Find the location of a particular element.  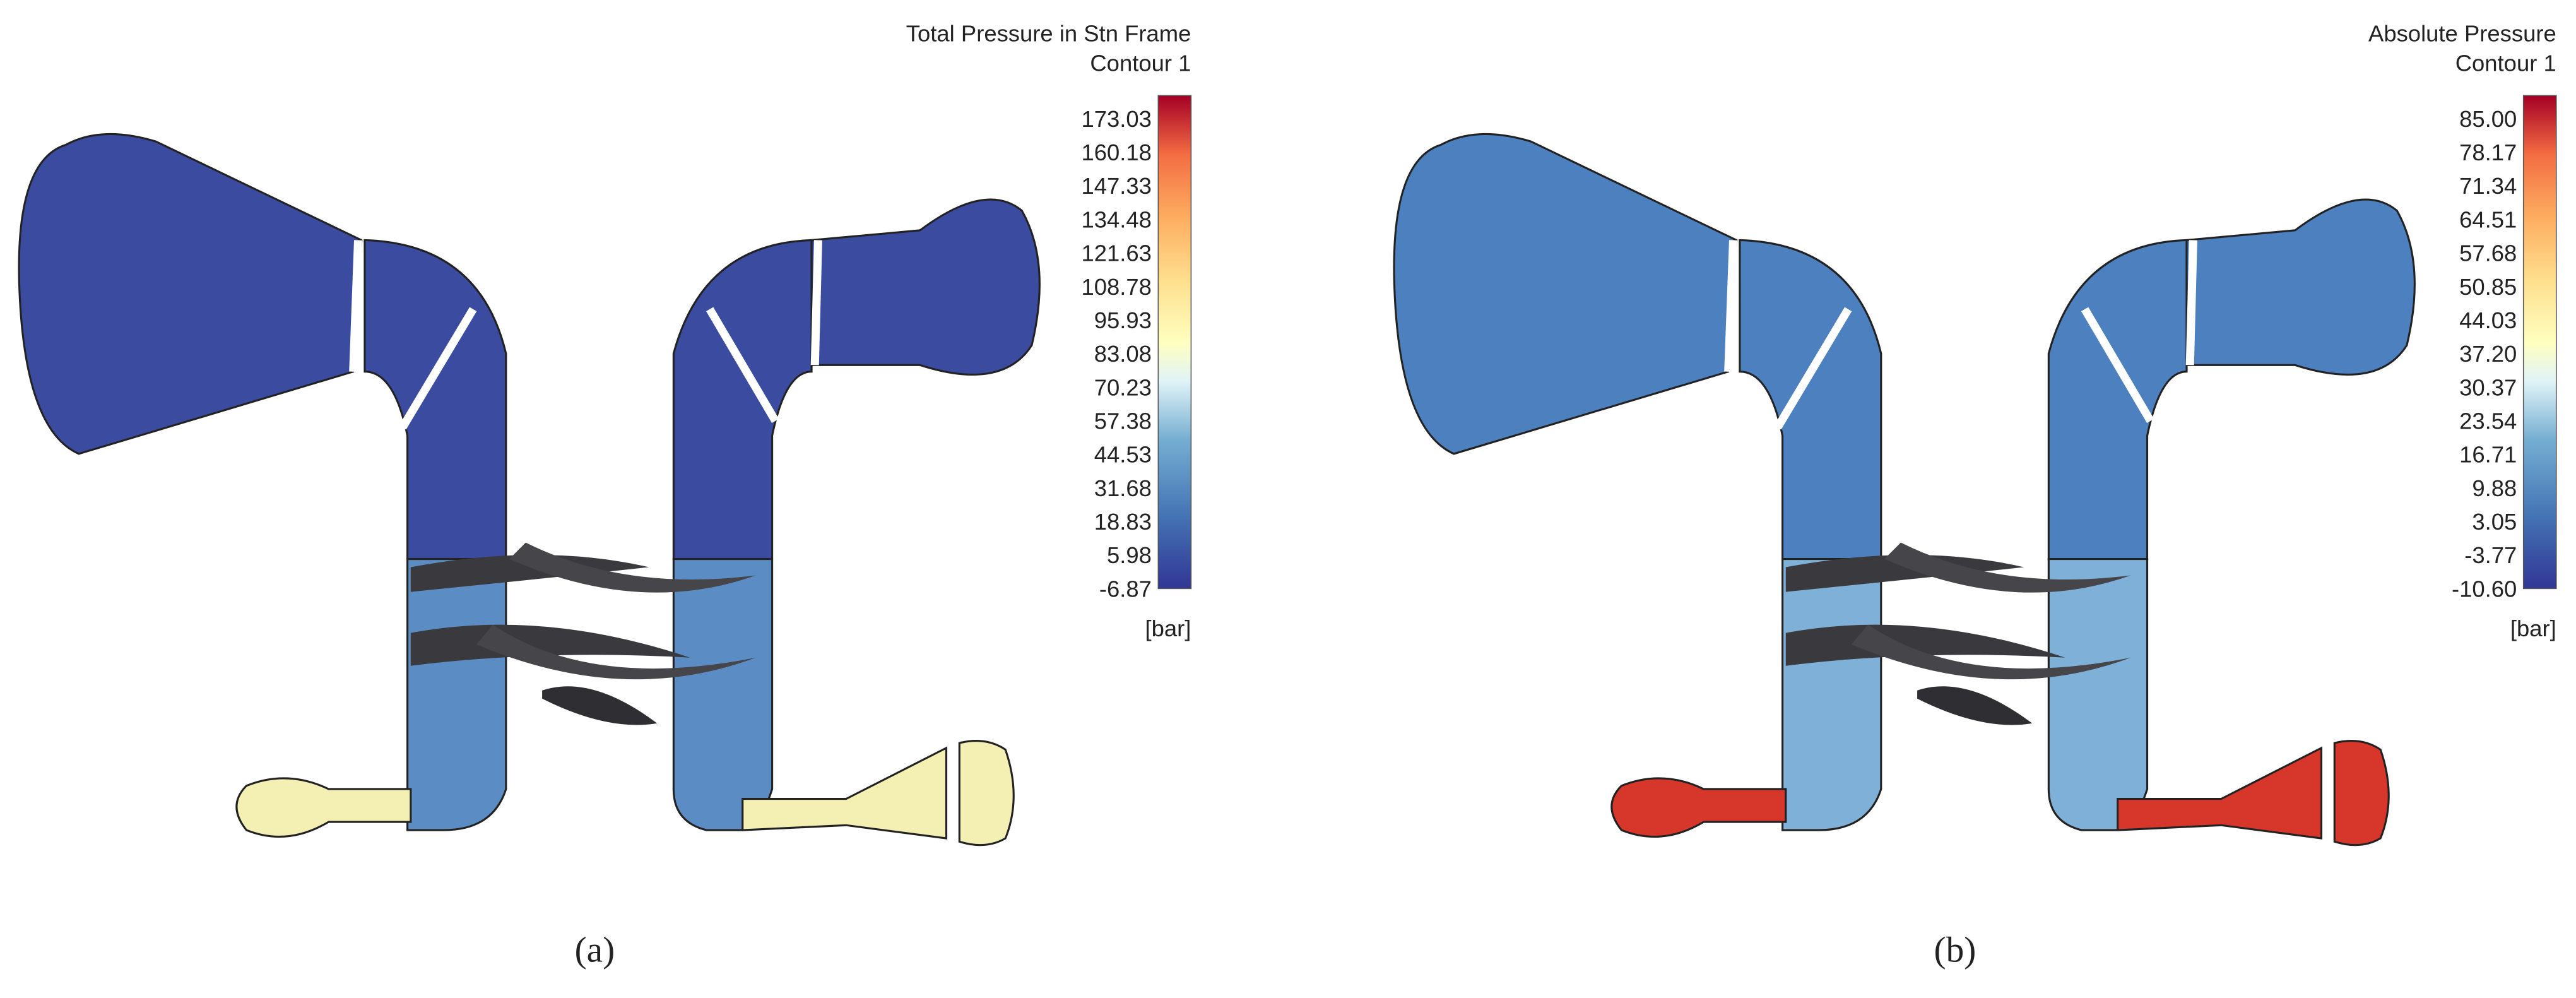

scale-label: -10.60 is located at coordinates (2485, 589).